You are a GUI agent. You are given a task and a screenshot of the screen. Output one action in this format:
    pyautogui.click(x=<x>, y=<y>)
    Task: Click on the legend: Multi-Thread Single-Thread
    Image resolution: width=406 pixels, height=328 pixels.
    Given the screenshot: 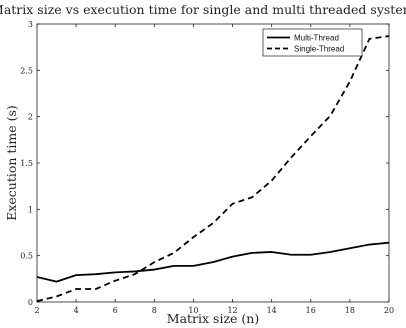 What is the action you would take?
    pyautogui.click(x=312, y=42)
    